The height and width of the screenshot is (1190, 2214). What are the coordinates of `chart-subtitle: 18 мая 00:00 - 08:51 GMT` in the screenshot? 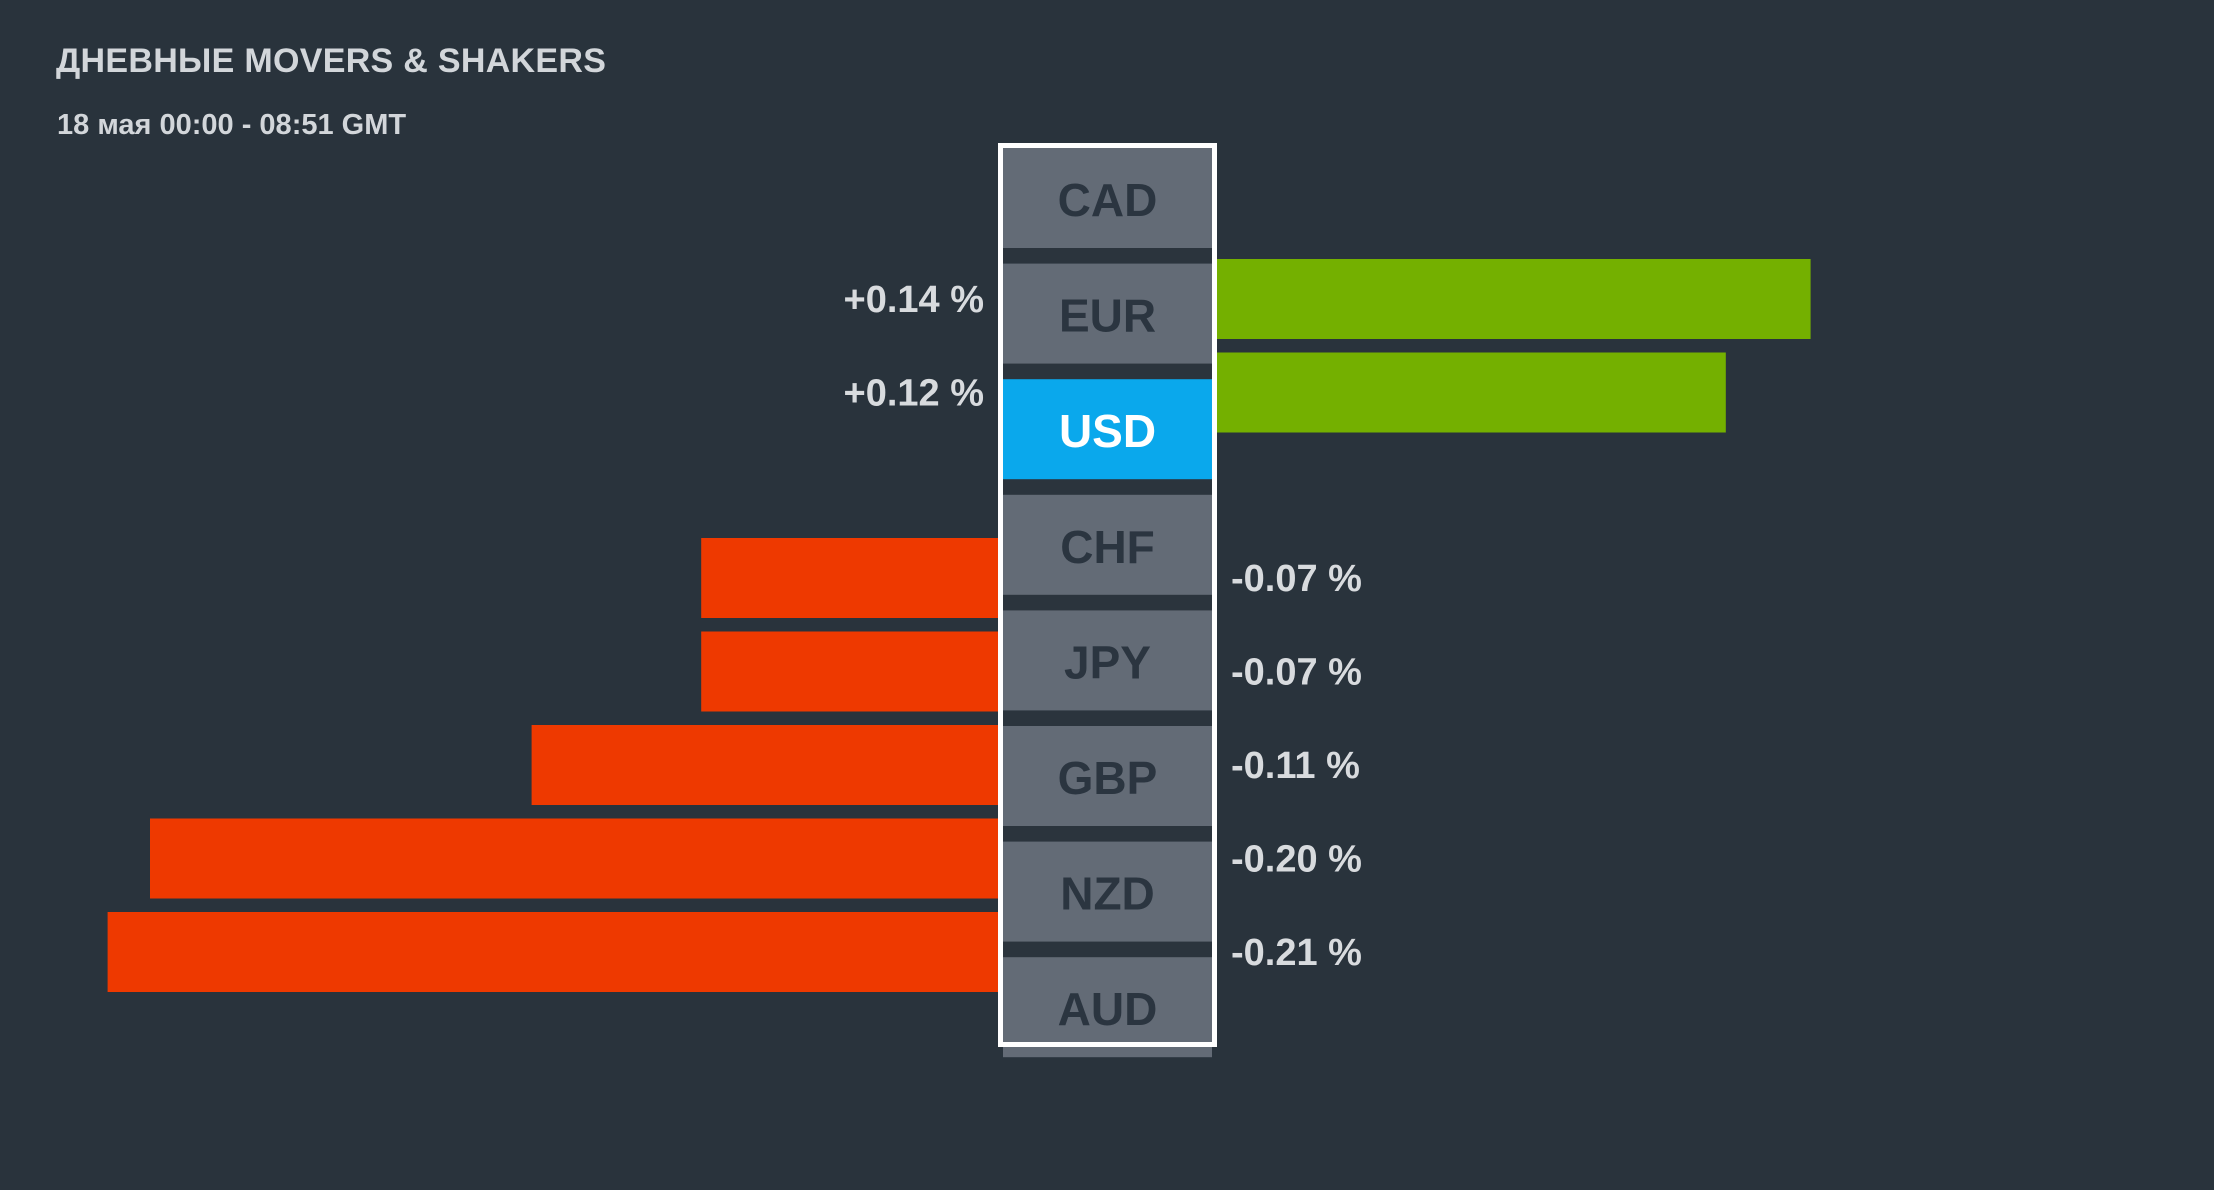 It's located at (232, 125).